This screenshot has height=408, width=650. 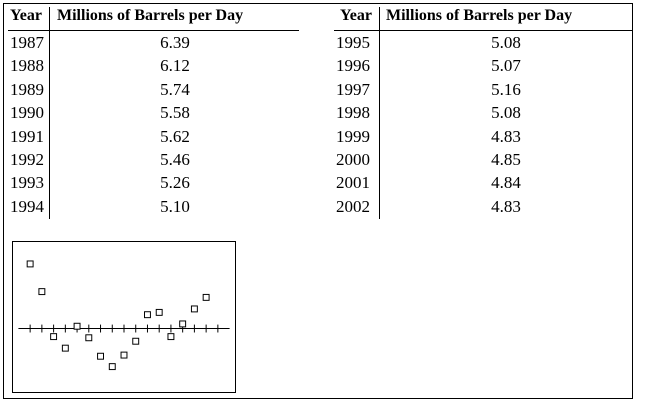 I want to click on year-cell: 1991, so click(x=27, y=136).